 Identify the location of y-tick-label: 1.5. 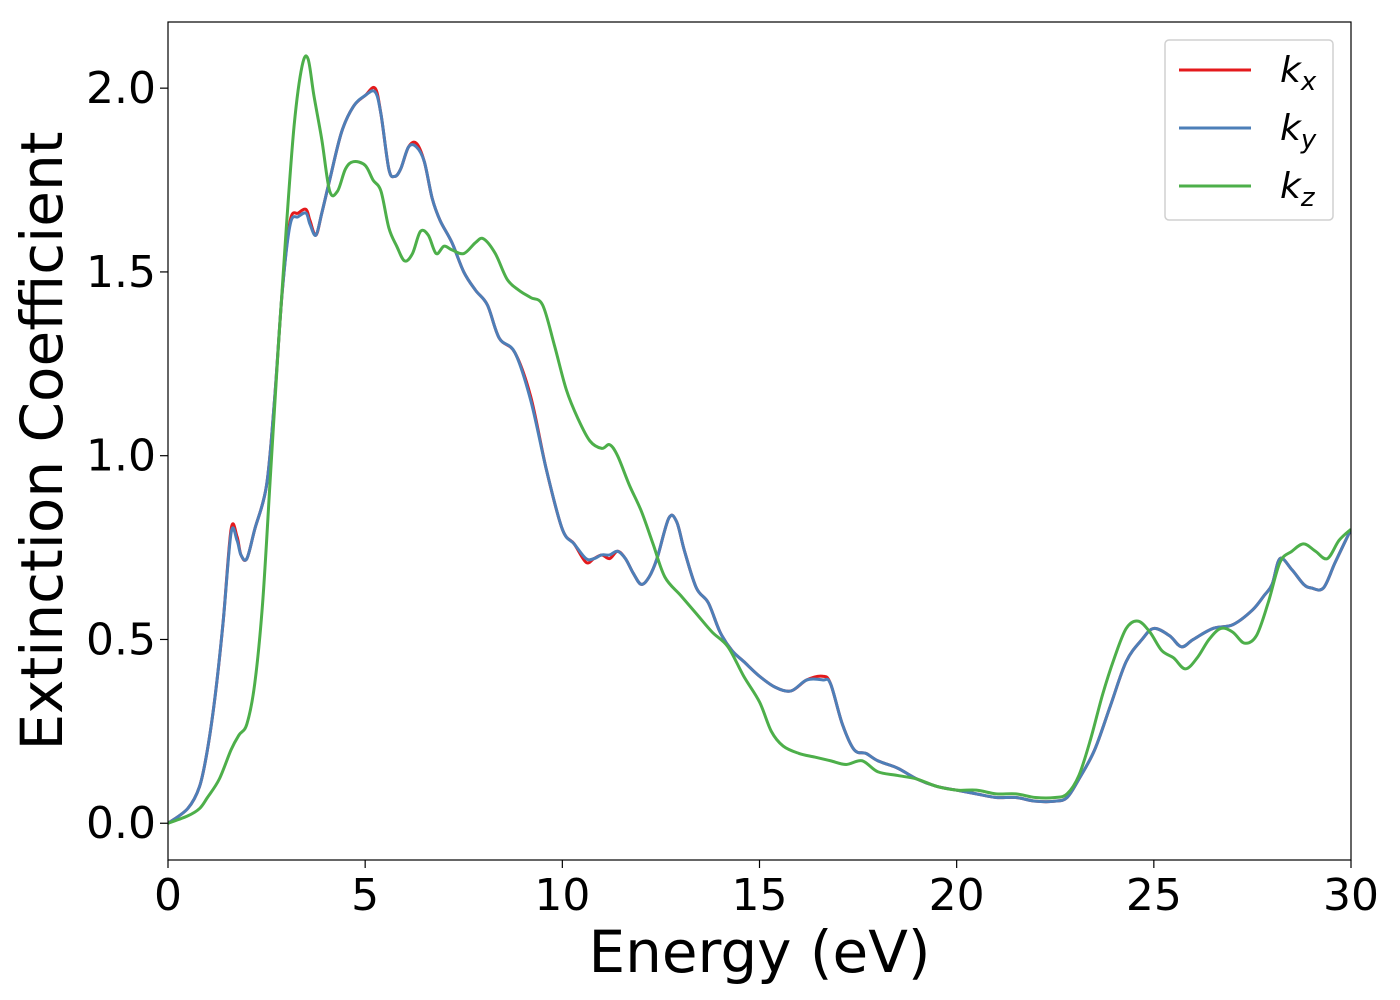
(121, 272).